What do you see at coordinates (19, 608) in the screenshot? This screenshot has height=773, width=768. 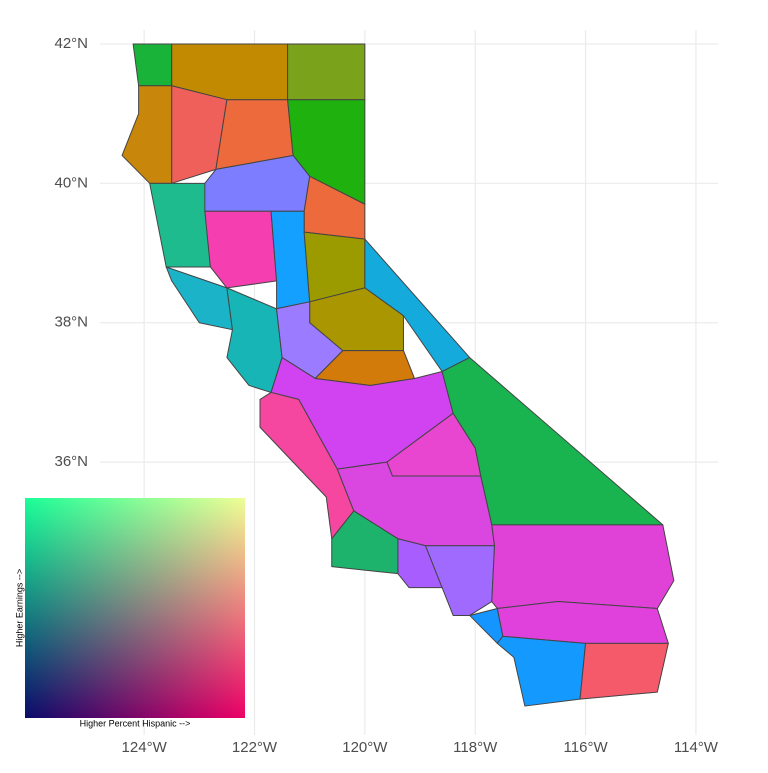 I see `legend-y-label: Higher Earnings -->` at bounding box center [19, 608].